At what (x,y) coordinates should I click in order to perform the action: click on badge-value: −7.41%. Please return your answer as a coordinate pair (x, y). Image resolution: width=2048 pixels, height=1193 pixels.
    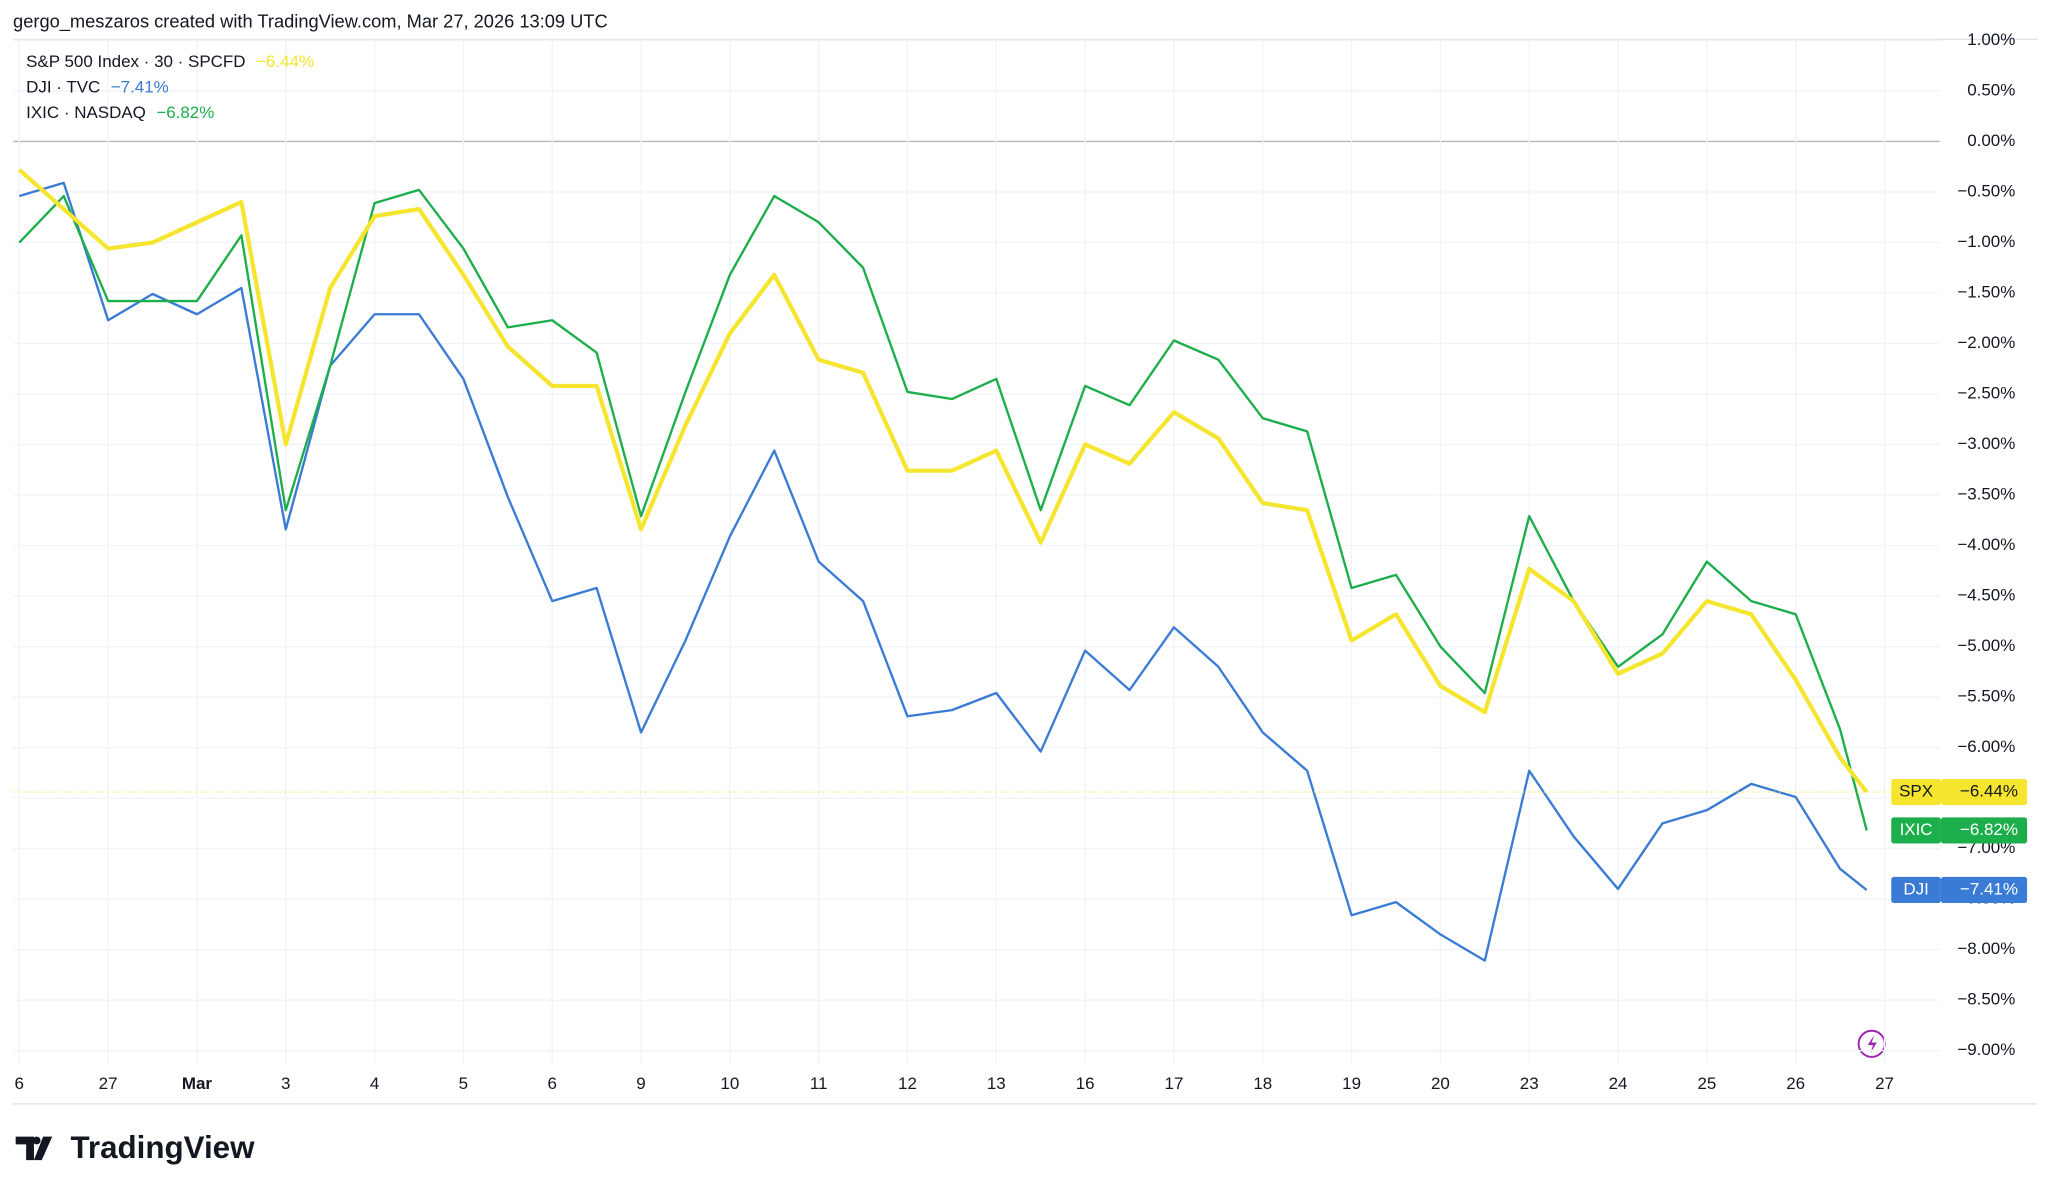
    Looking at the image, I should click on (1989, 888).